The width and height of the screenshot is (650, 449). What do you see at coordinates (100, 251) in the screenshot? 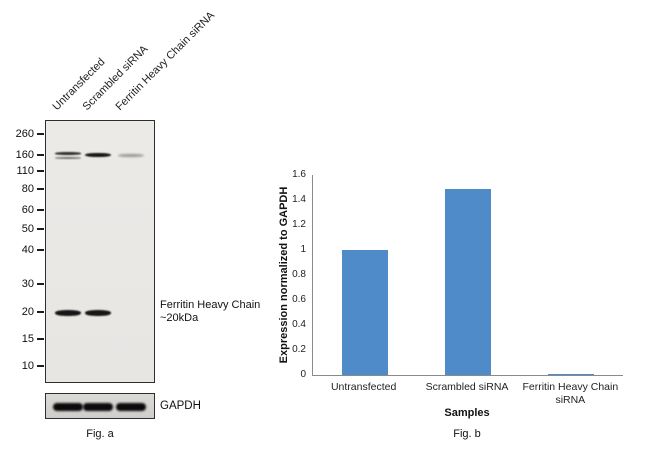
I see `blot-panel` at bounding box center [100, 251].